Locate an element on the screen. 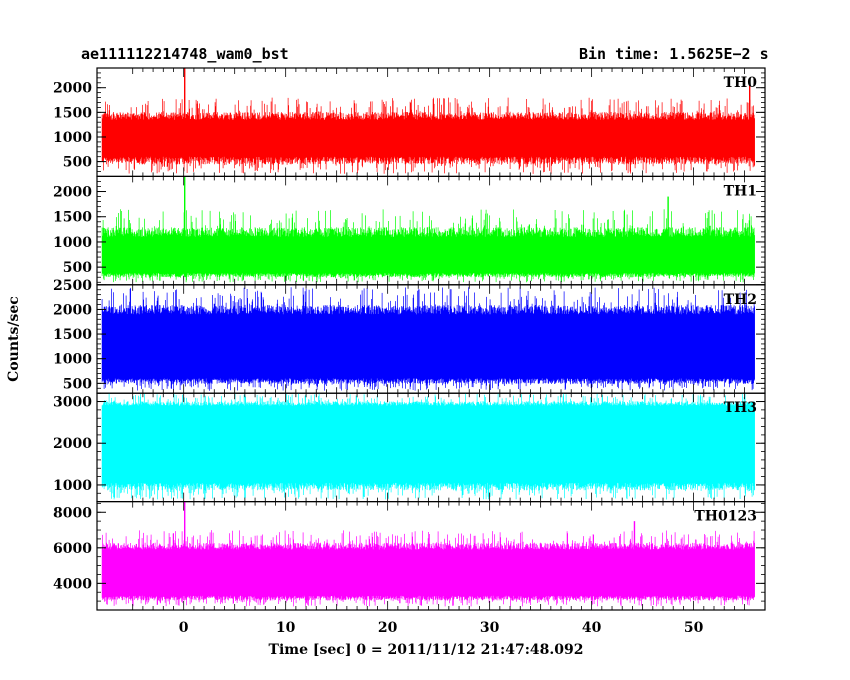 Image resolution: width=850 pixels, height=680 pixels. panel-label-th1: TH1 is located at coordinates (740, 191).